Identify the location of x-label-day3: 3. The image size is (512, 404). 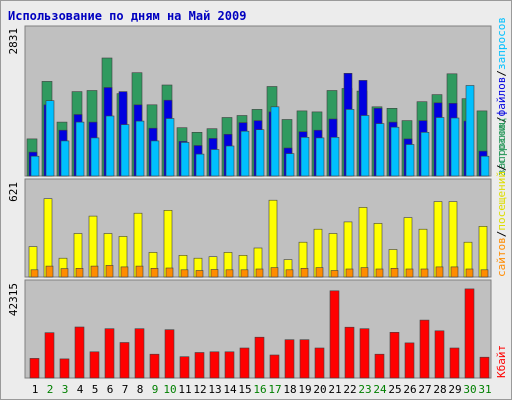
(65, 389).